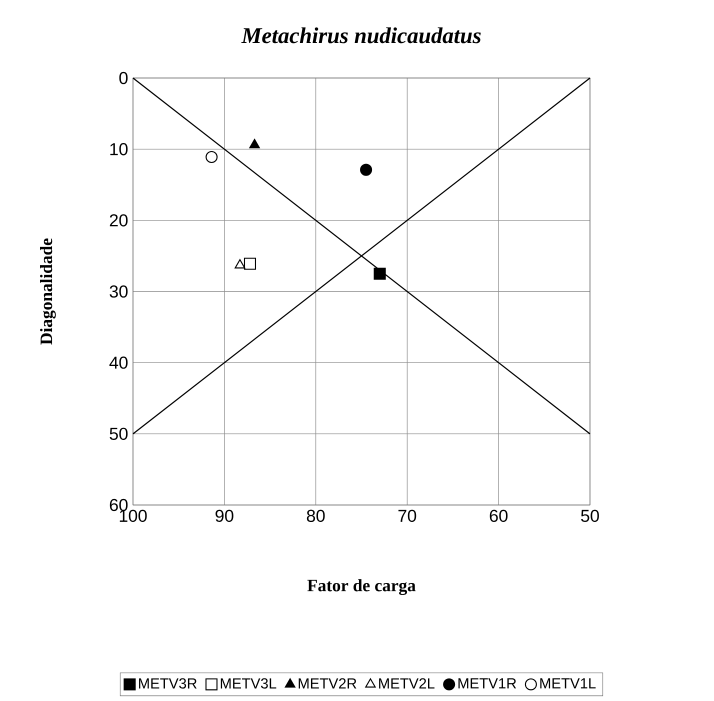  Describe the element at coordinates (487, 683) in the screenshot. I see `legend-label: METV1R` at that location.